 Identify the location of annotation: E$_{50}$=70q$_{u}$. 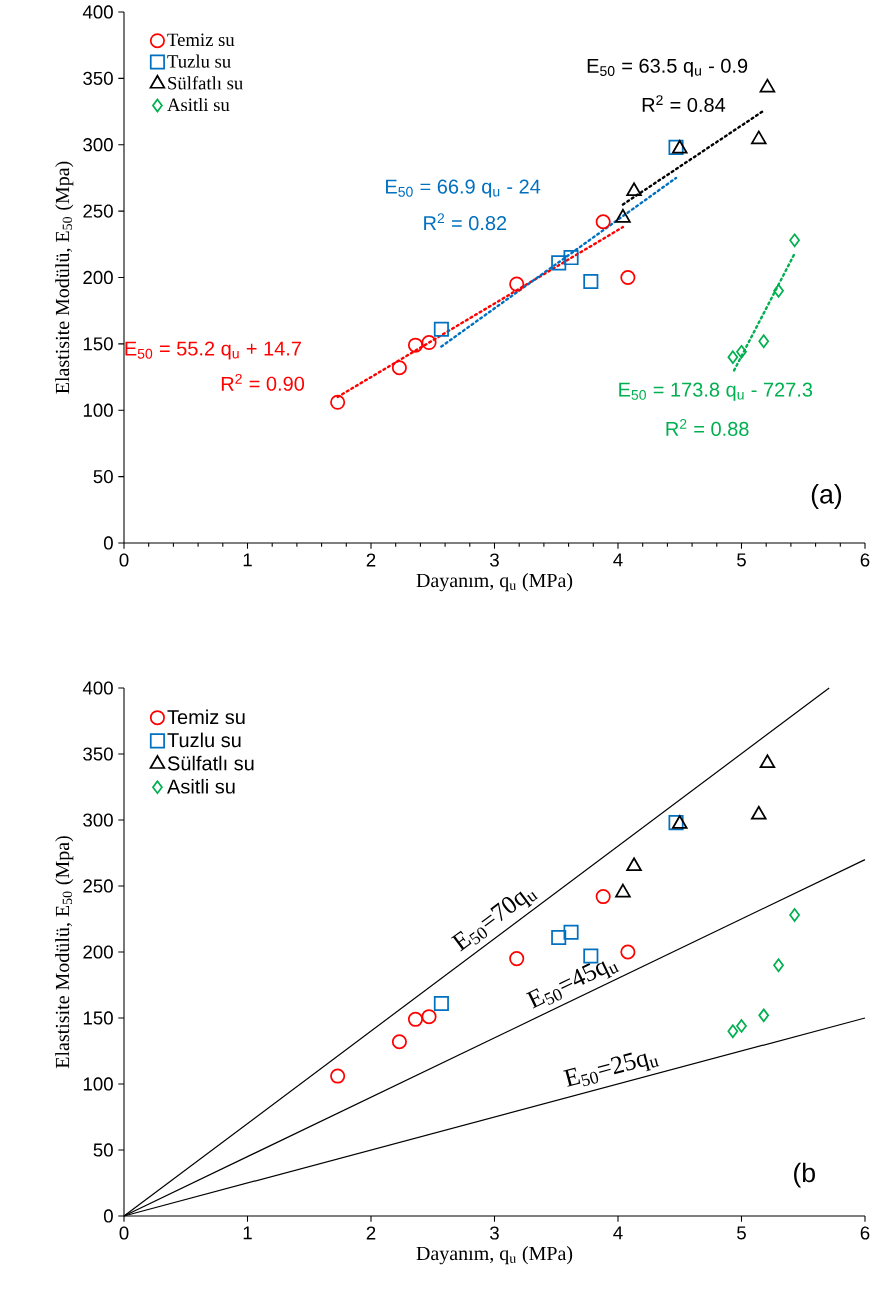
(494, 921).